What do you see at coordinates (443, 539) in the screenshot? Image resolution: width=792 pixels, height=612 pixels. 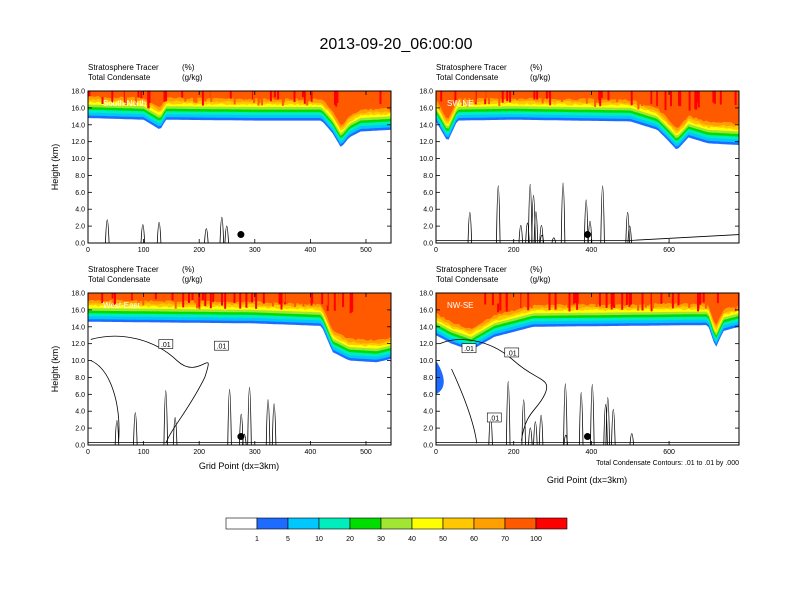 I see `colorbar-label: 50` at bounding box center [443, 539].